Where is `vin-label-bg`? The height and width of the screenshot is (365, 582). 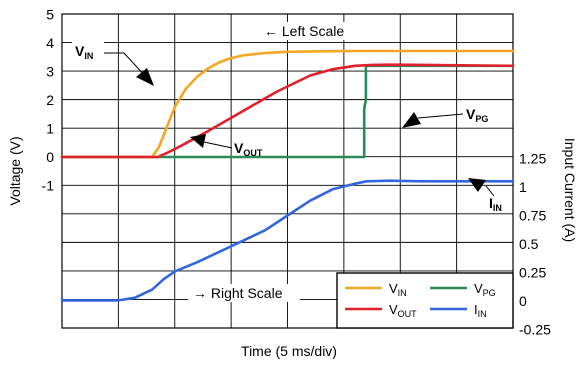 vin-label-bg is located at coordinates (88, 50).